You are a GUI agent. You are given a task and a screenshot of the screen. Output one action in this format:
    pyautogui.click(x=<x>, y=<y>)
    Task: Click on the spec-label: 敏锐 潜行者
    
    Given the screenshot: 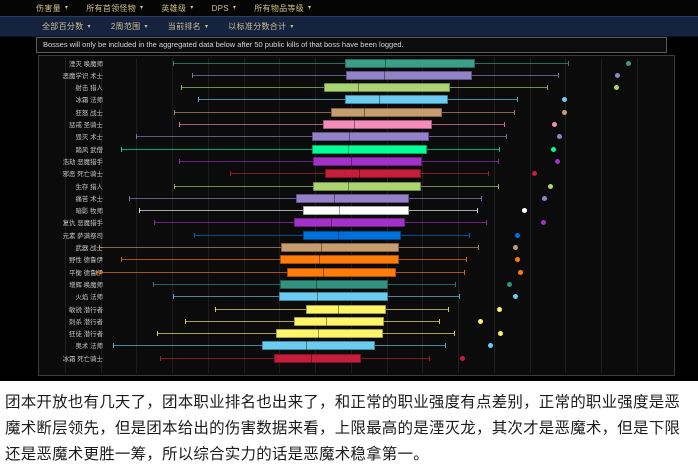 What is the action you would take?
    pyautogui.click(x=86, y=310)
    